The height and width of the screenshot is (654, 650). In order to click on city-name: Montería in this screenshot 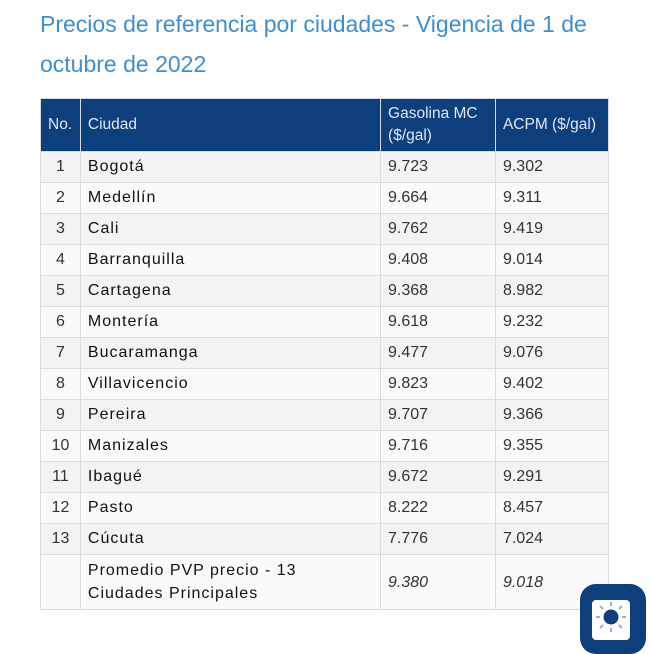, I will do `click(230, 322)`.